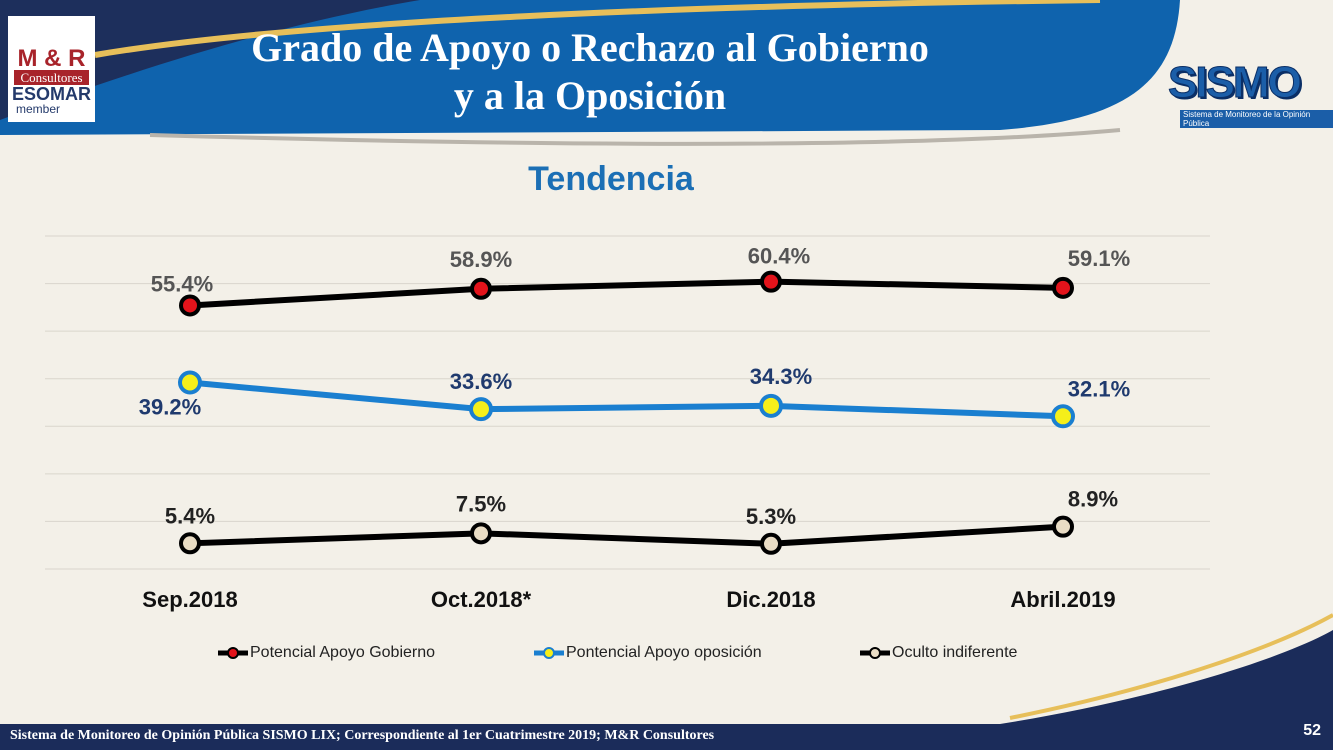 This screenshot has height=750, width=1333. I want to click on data-label: 5.3%, so click(771, 516).